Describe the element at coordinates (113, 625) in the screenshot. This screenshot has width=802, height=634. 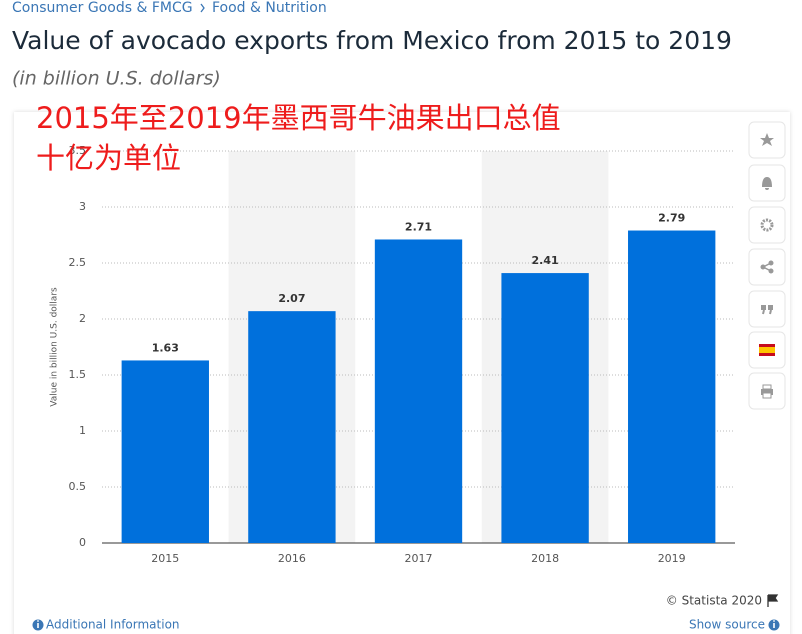
I see `link-text: Additional Information` at that location.